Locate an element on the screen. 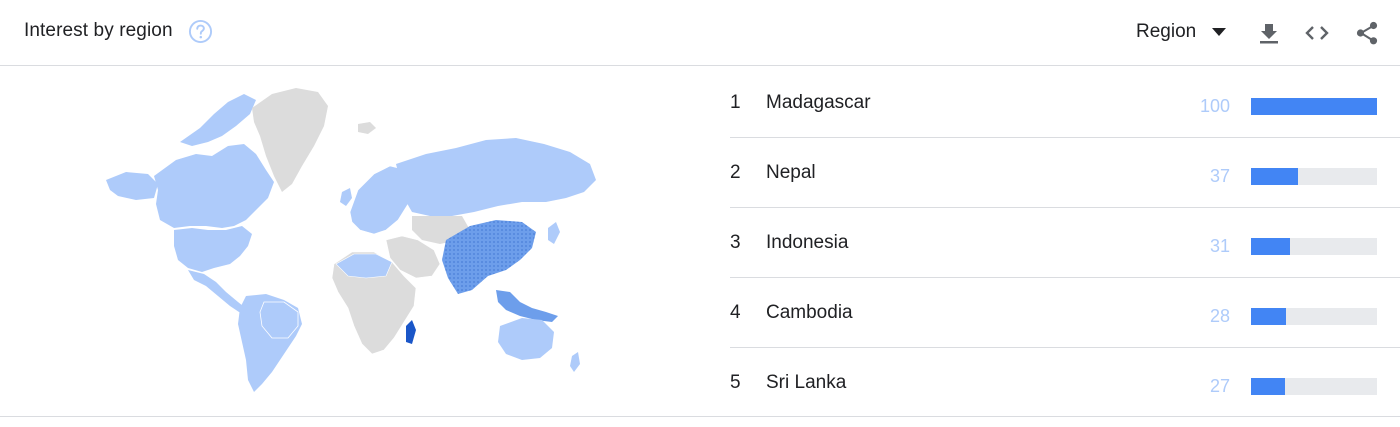 This screenshot has width=1400, height=427. ranking-row: 2 Nepal 37 is located at coordinates (1065, 173).